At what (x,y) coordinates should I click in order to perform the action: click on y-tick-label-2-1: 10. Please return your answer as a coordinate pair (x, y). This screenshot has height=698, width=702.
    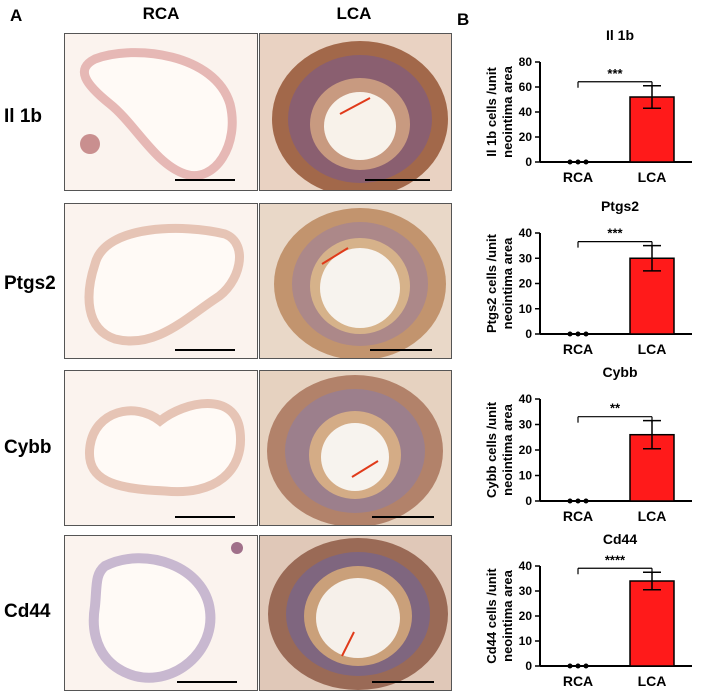
    Looking at the image, I should click on (526, 476).